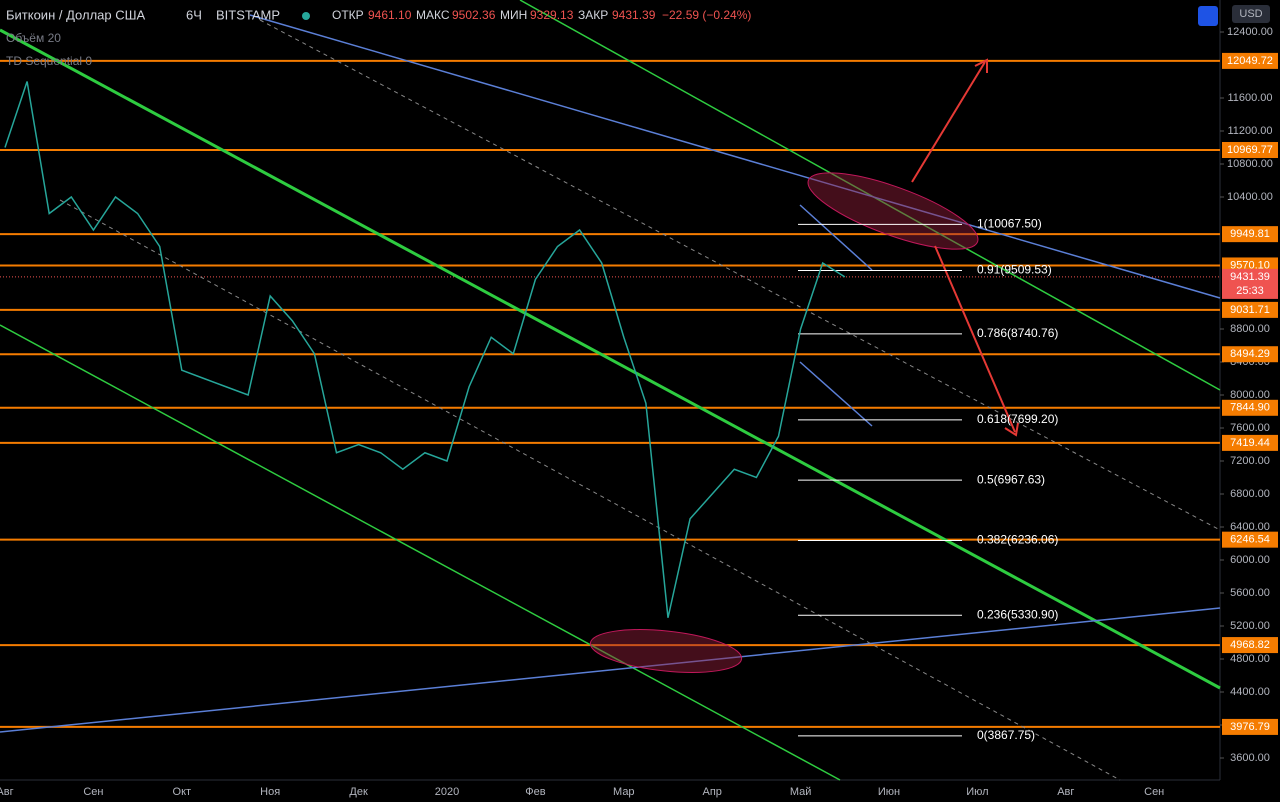 The width and height of the screenshot is (1280, 802). What do you see at coordinates (1250, 560) in the screenshot?
I see `y-tick-label: 6000.00` at bounding box center [1250, 560].